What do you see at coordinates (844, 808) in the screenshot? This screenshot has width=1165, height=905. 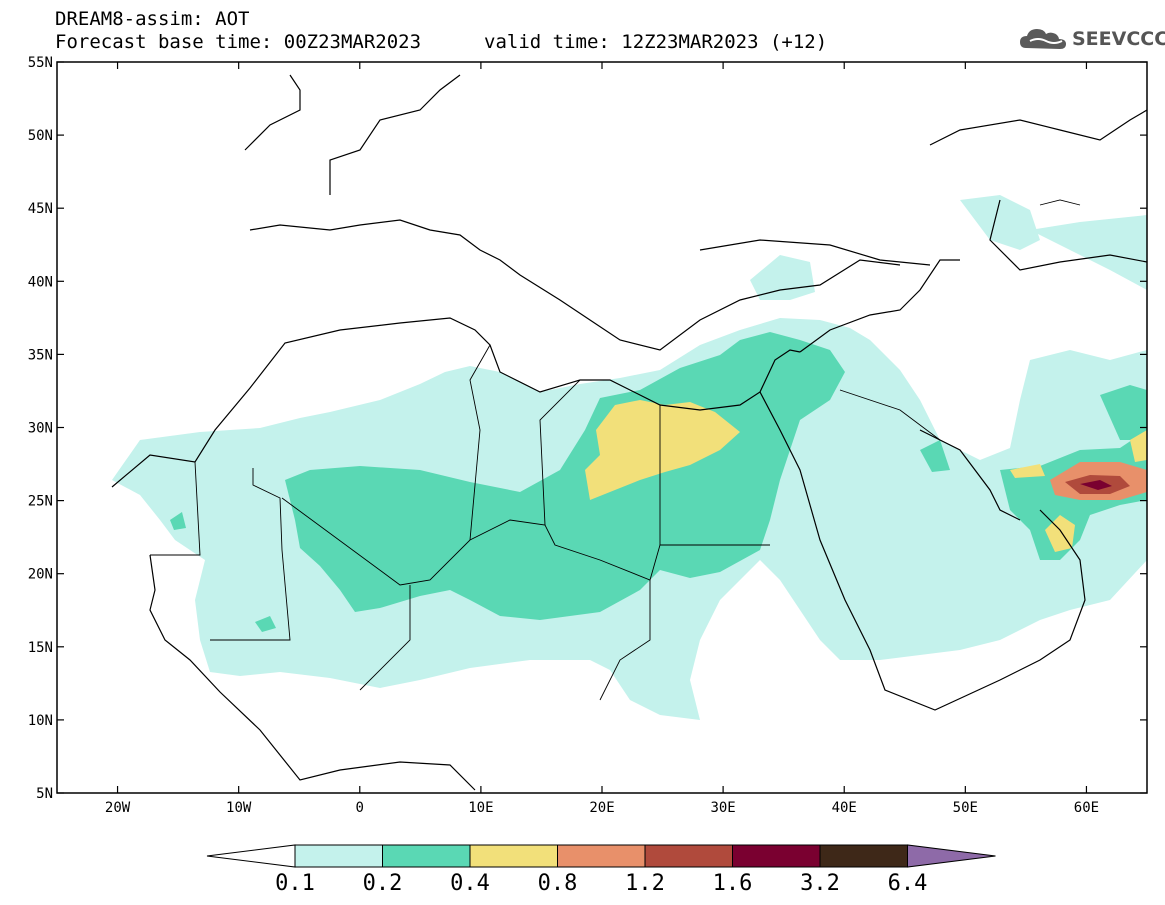 I see `lon-tick-label: 40E` at bounding box center [844, 808].